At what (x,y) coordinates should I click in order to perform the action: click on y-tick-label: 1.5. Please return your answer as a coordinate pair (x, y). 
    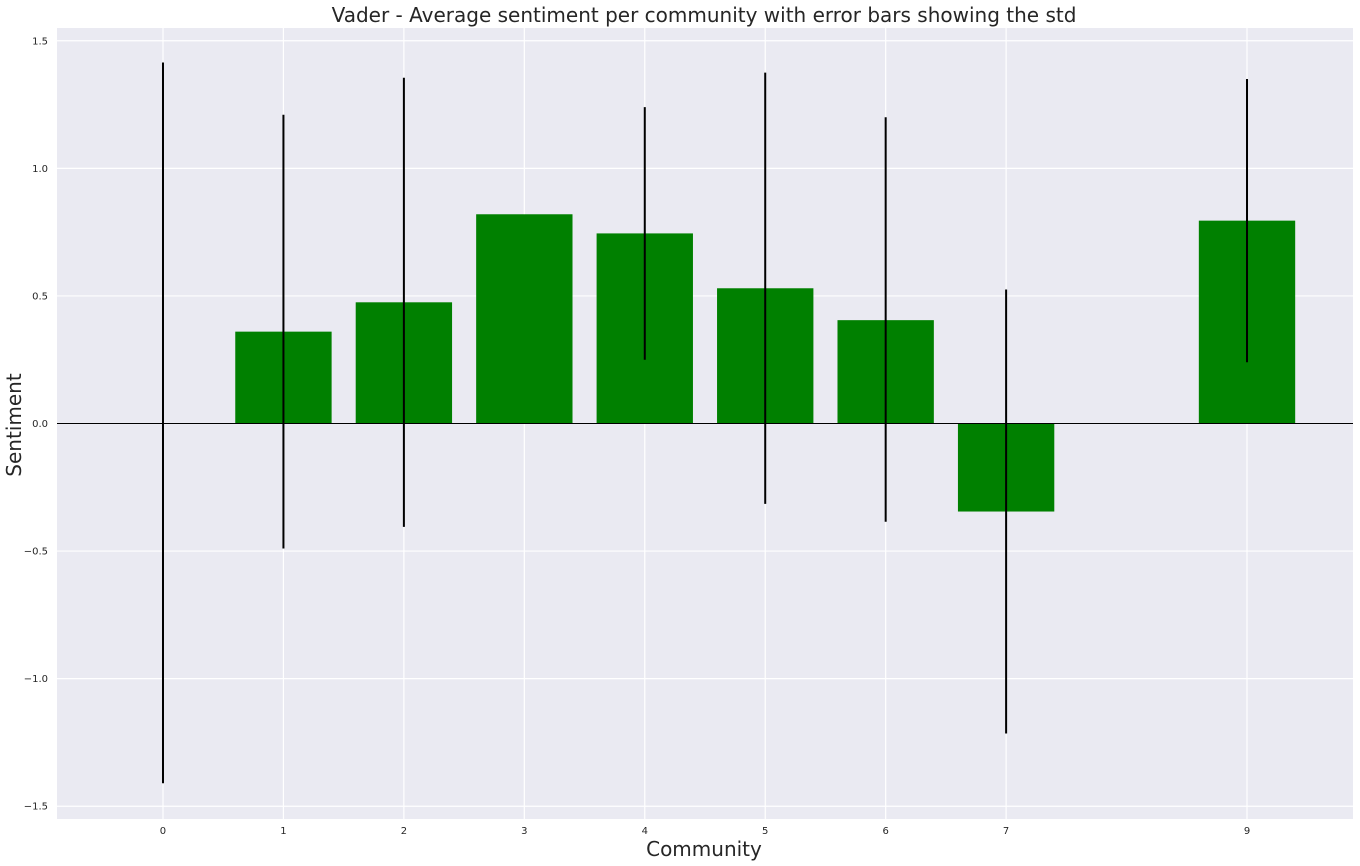
    Looking at the image, I should click on (40, 41).